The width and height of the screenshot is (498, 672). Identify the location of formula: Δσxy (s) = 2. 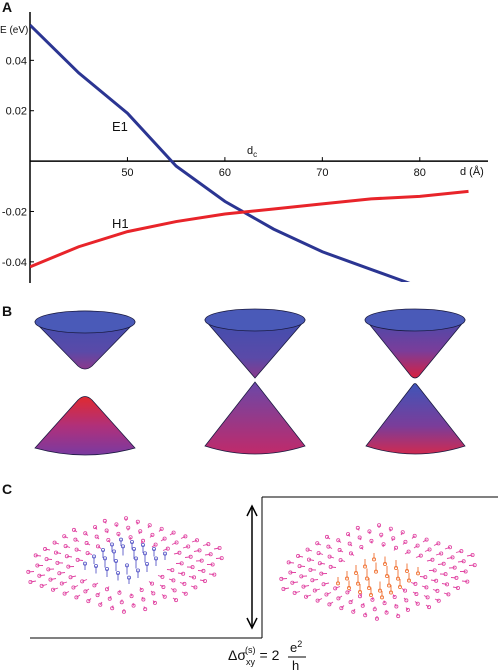
(254, 656).